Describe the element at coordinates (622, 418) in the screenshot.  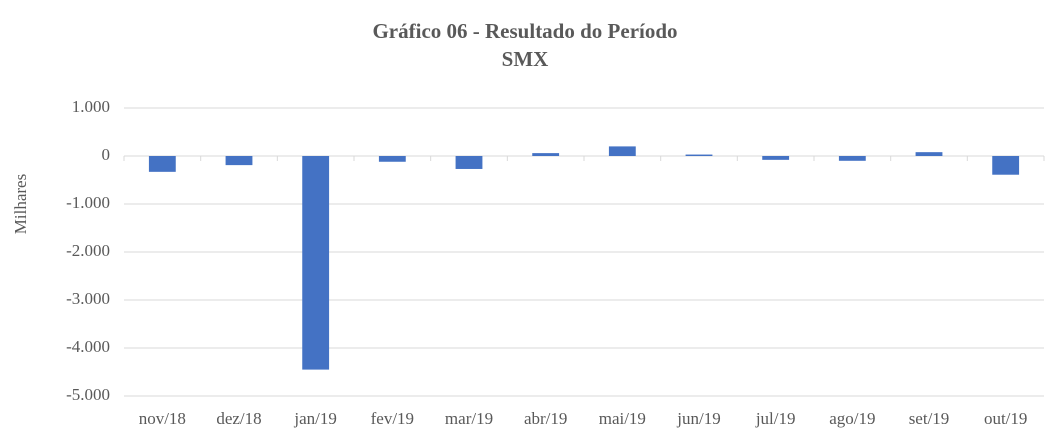
I see `x-tick-label: mai/19` at that location.